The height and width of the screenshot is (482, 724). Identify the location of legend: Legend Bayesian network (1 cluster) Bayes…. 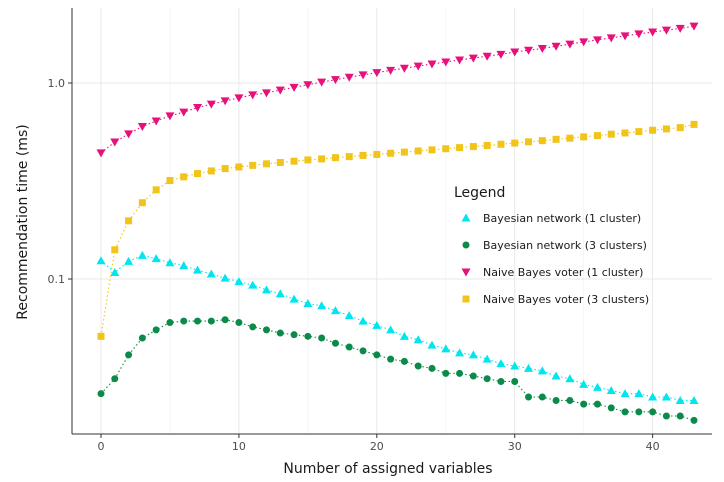
(551, 245).